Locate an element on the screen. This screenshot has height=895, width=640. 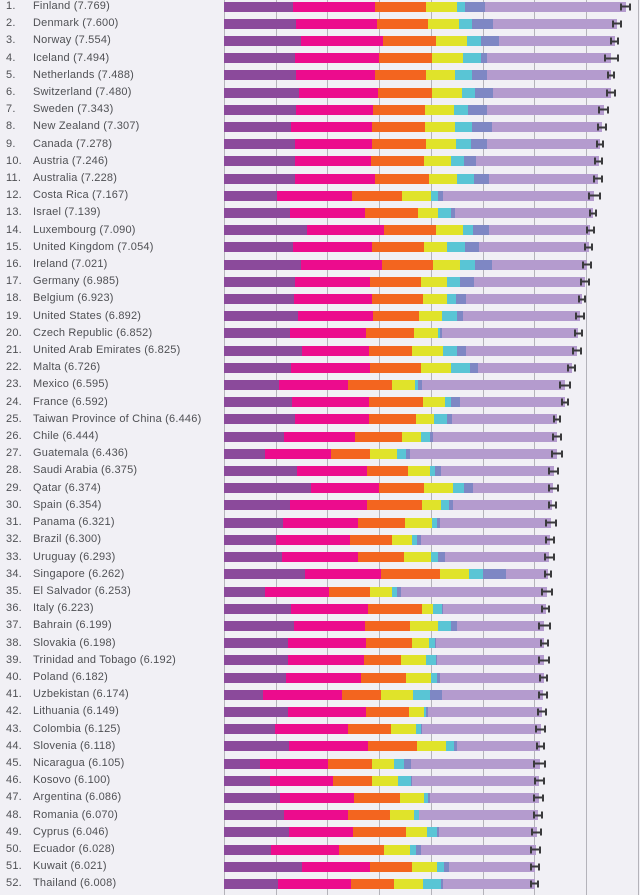
country-row: 47. Argentina (6.086) is located at coordinates (320, 797).